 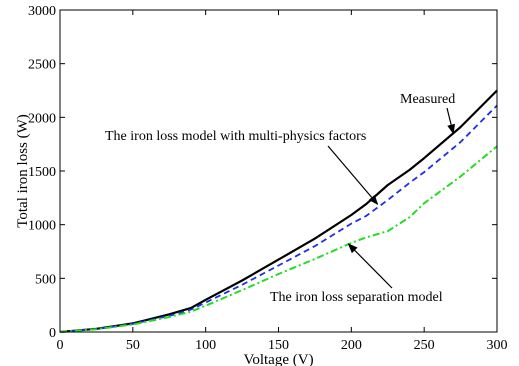 What do you see at coordinates (42, 226) in the screenshot?
I see `y-tick-label-2: 1000` at bounding box center [42, 226].